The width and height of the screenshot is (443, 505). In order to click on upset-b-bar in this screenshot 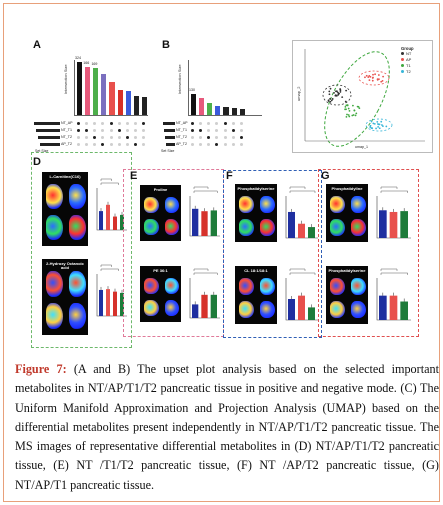, I will do `click(242, 111)`.